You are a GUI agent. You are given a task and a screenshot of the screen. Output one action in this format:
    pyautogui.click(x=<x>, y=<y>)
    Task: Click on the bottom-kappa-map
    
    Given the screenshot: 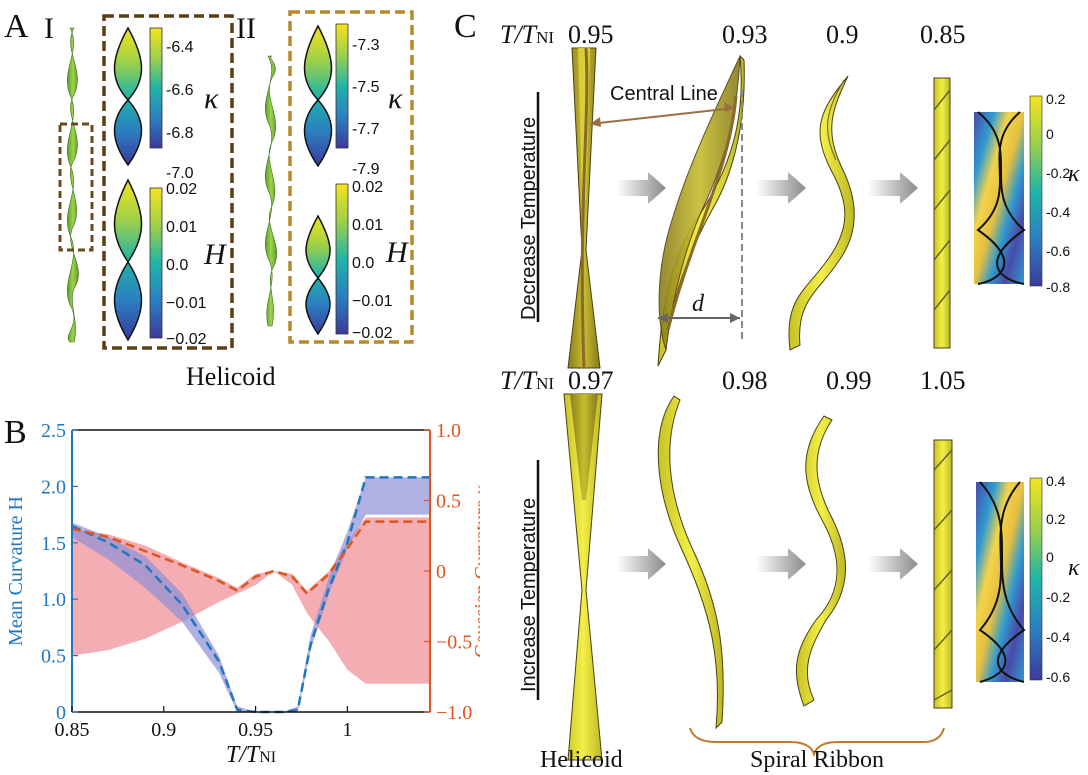 What is the action you would take?
    pyautogui.click(x=1001, y=582)
    